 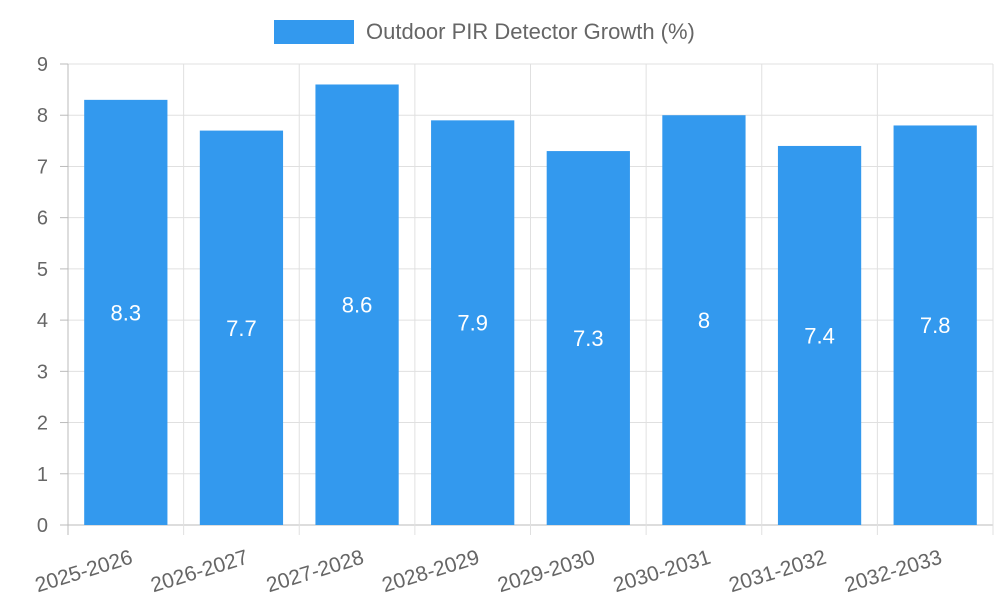 What do you see at coordinates (42, 167) in the screenshot?
I see `y-tick-label: 7` at bounding box center [42, 167].